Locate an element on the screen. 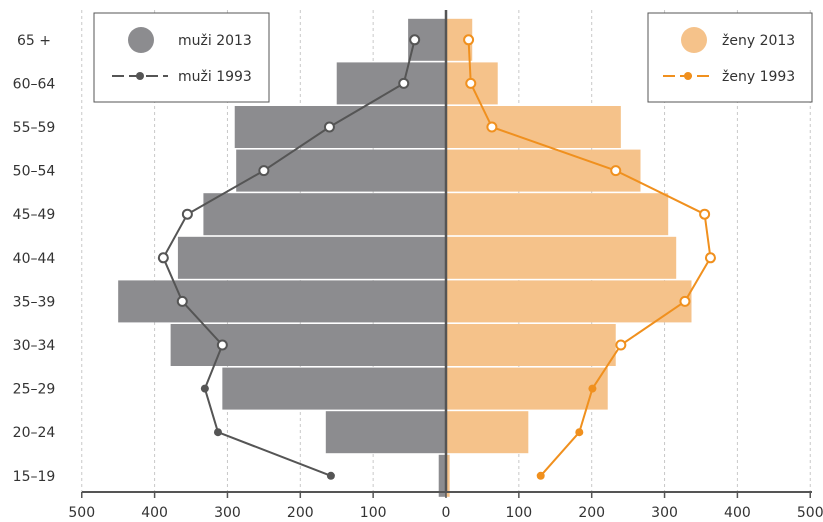 This screenshot has width=823, height=522. legend-label: muži 2013 is located at coordinates (215, 41).